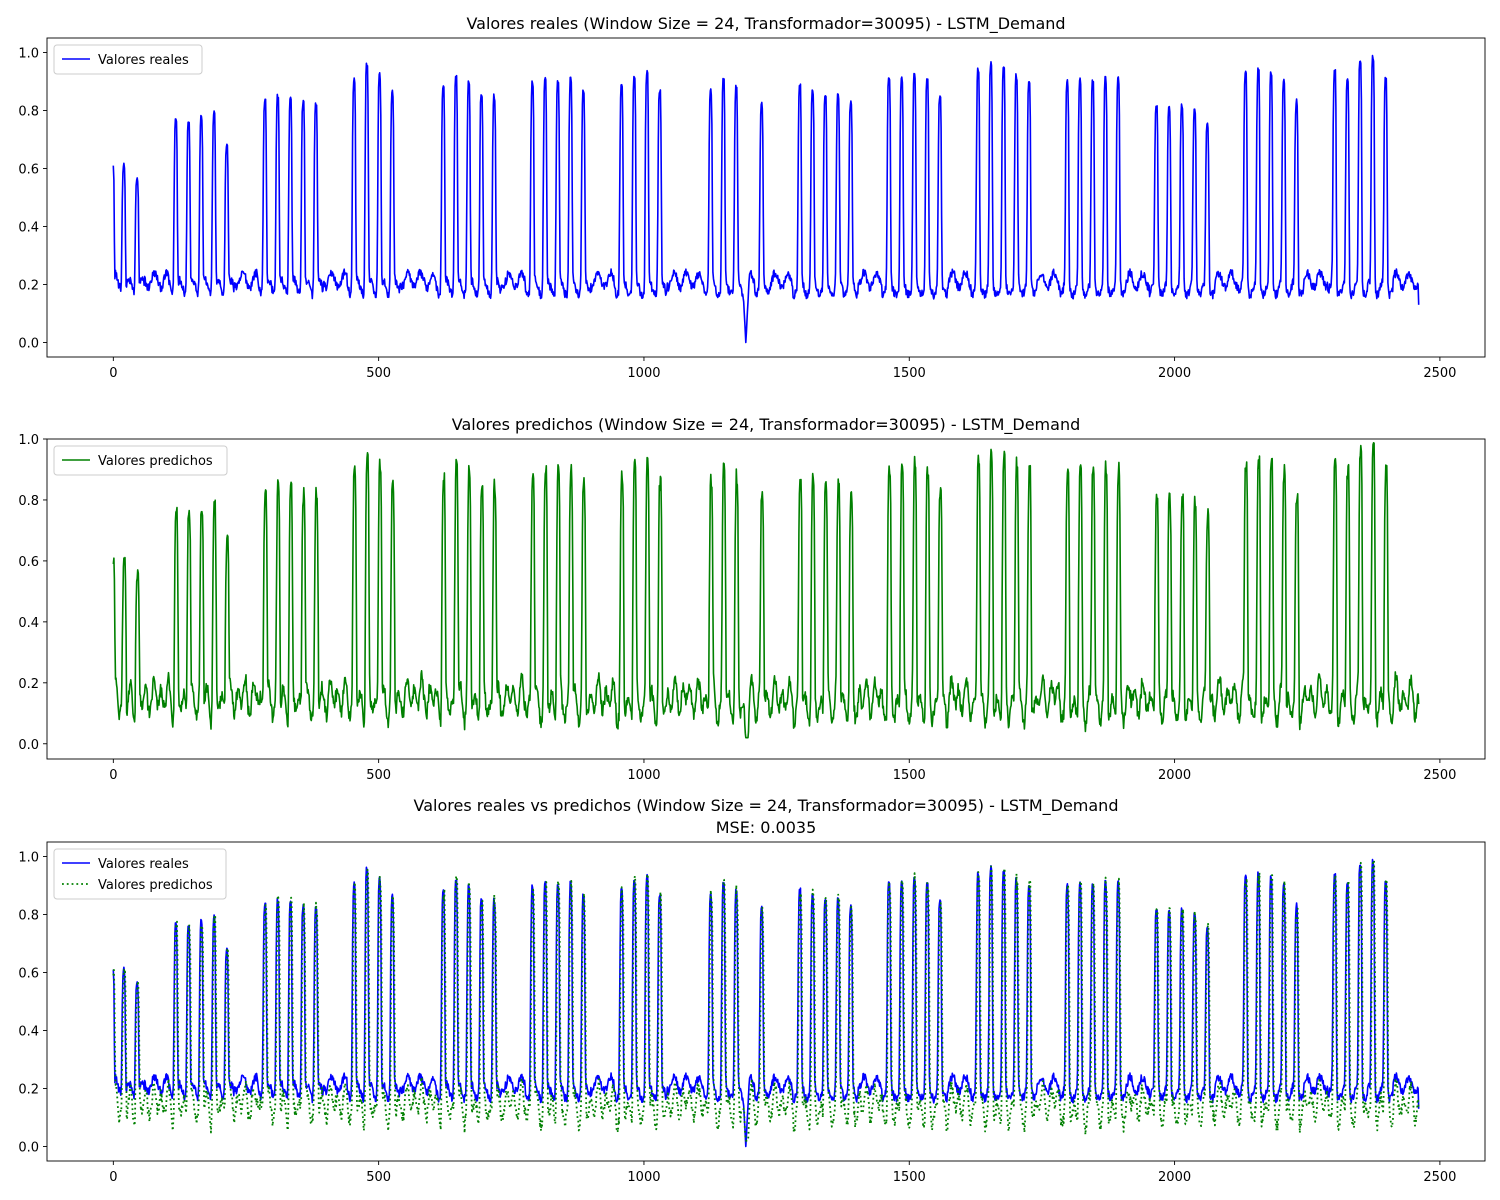  I want to click on legend: Valores reales, so click(128, 59).